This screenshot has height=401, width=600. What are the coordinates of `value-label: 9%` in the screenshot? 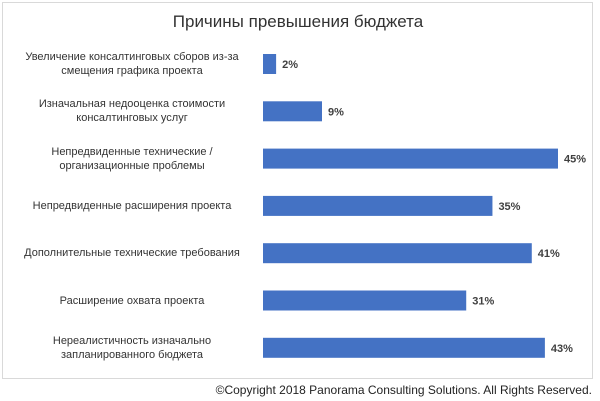 It's located at (336, 112).